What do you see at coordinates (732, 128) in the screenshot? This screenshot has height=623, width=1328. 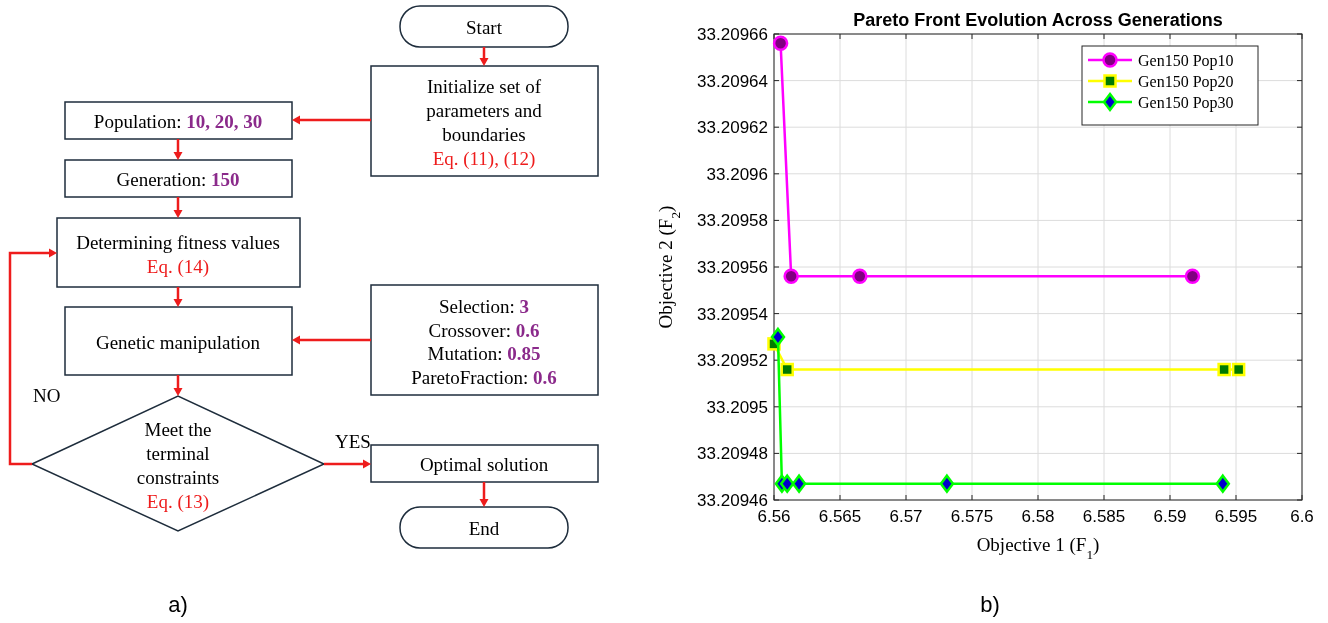 I see `y-tick-label: 33.20962` at bounding box center [732, 128].